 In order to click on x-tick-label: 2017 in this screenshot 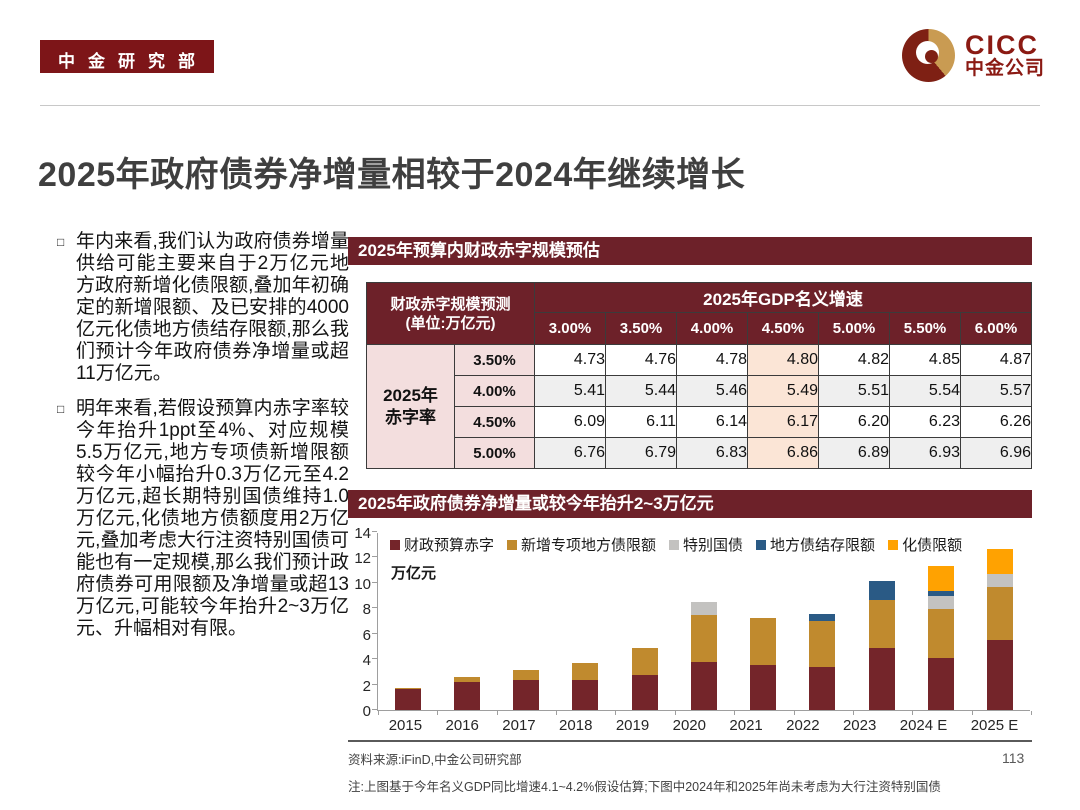, I will do `click(519, 725)`.